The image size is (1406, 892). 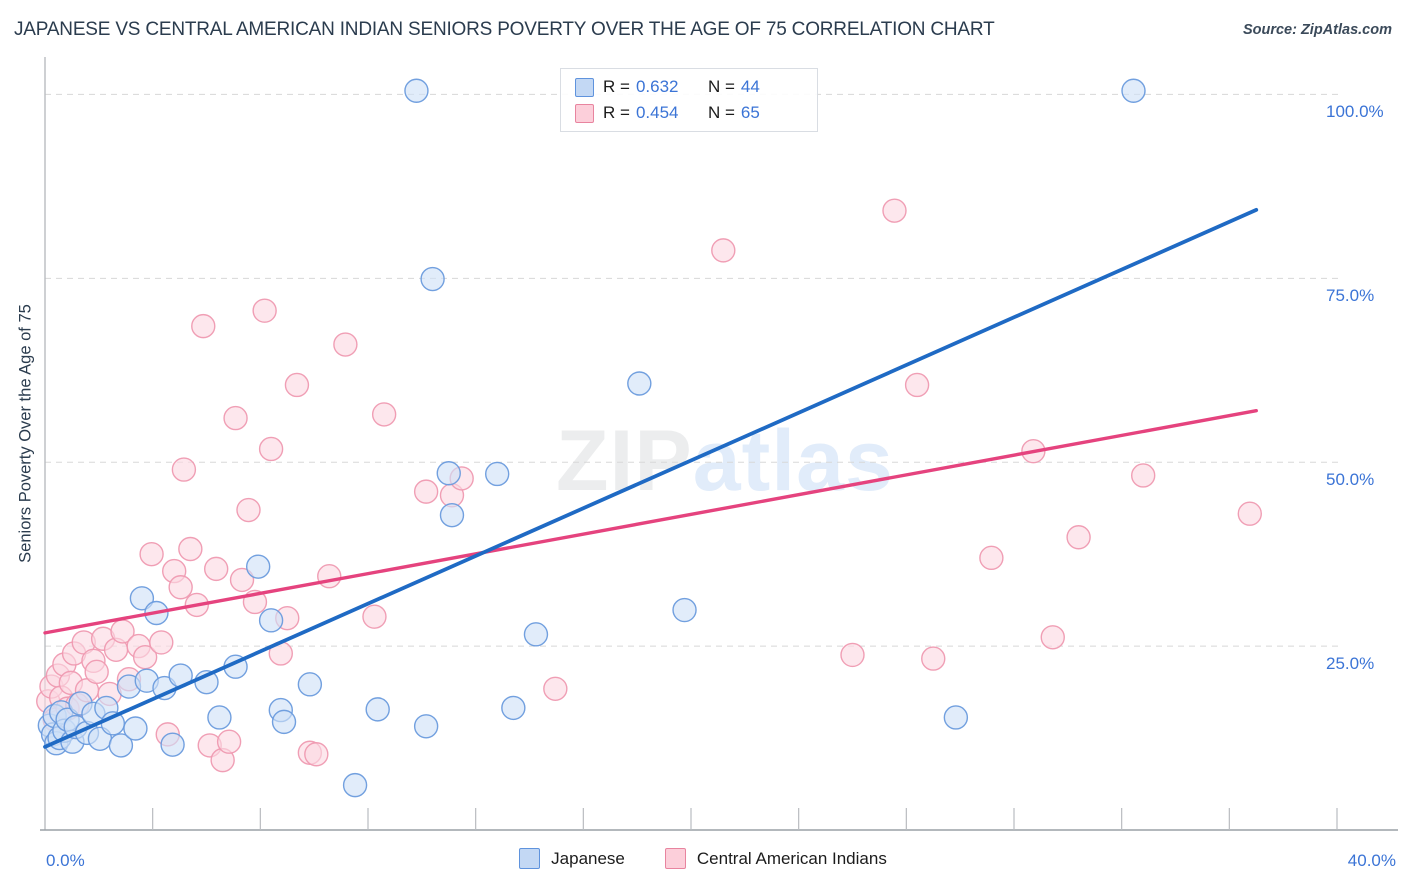 I want to click on correlation-row-japanese: R = 0.632 N = 44, so click(x=691, y=87).